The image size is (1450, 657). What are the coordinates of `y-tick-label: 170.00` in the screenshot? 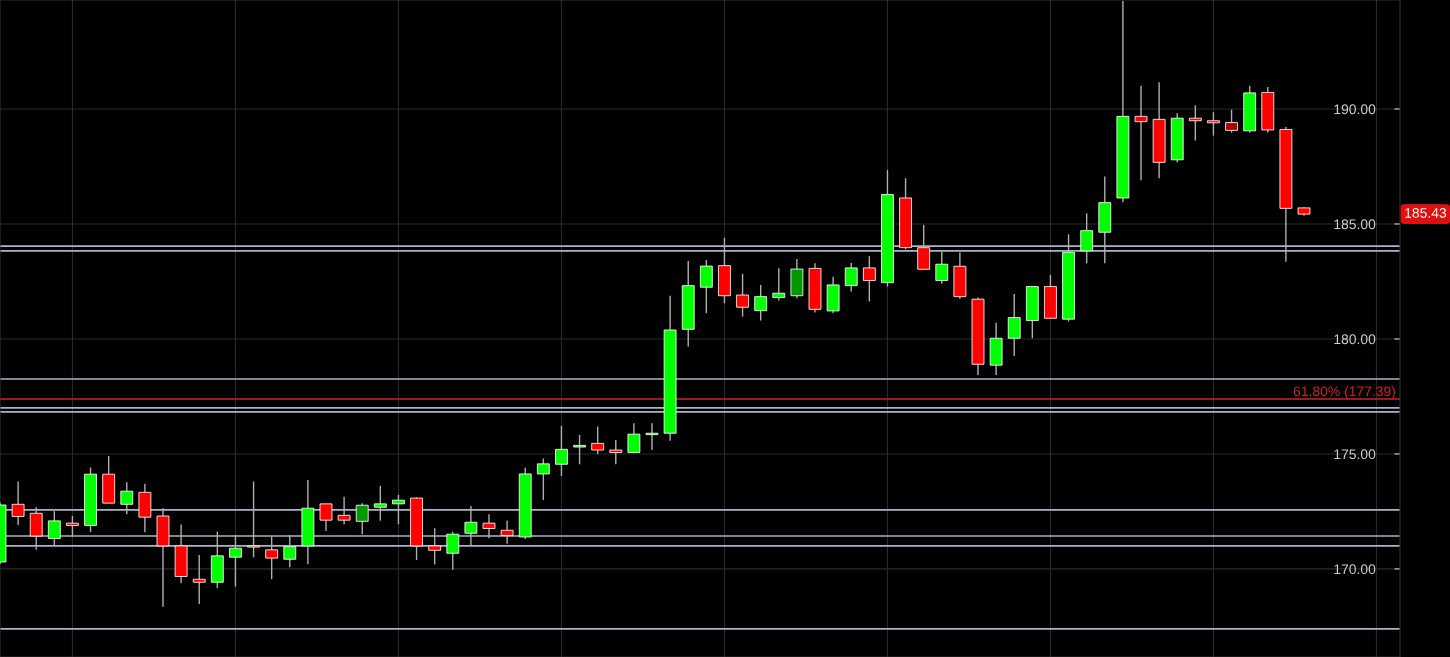 It's located at (1355, 569).